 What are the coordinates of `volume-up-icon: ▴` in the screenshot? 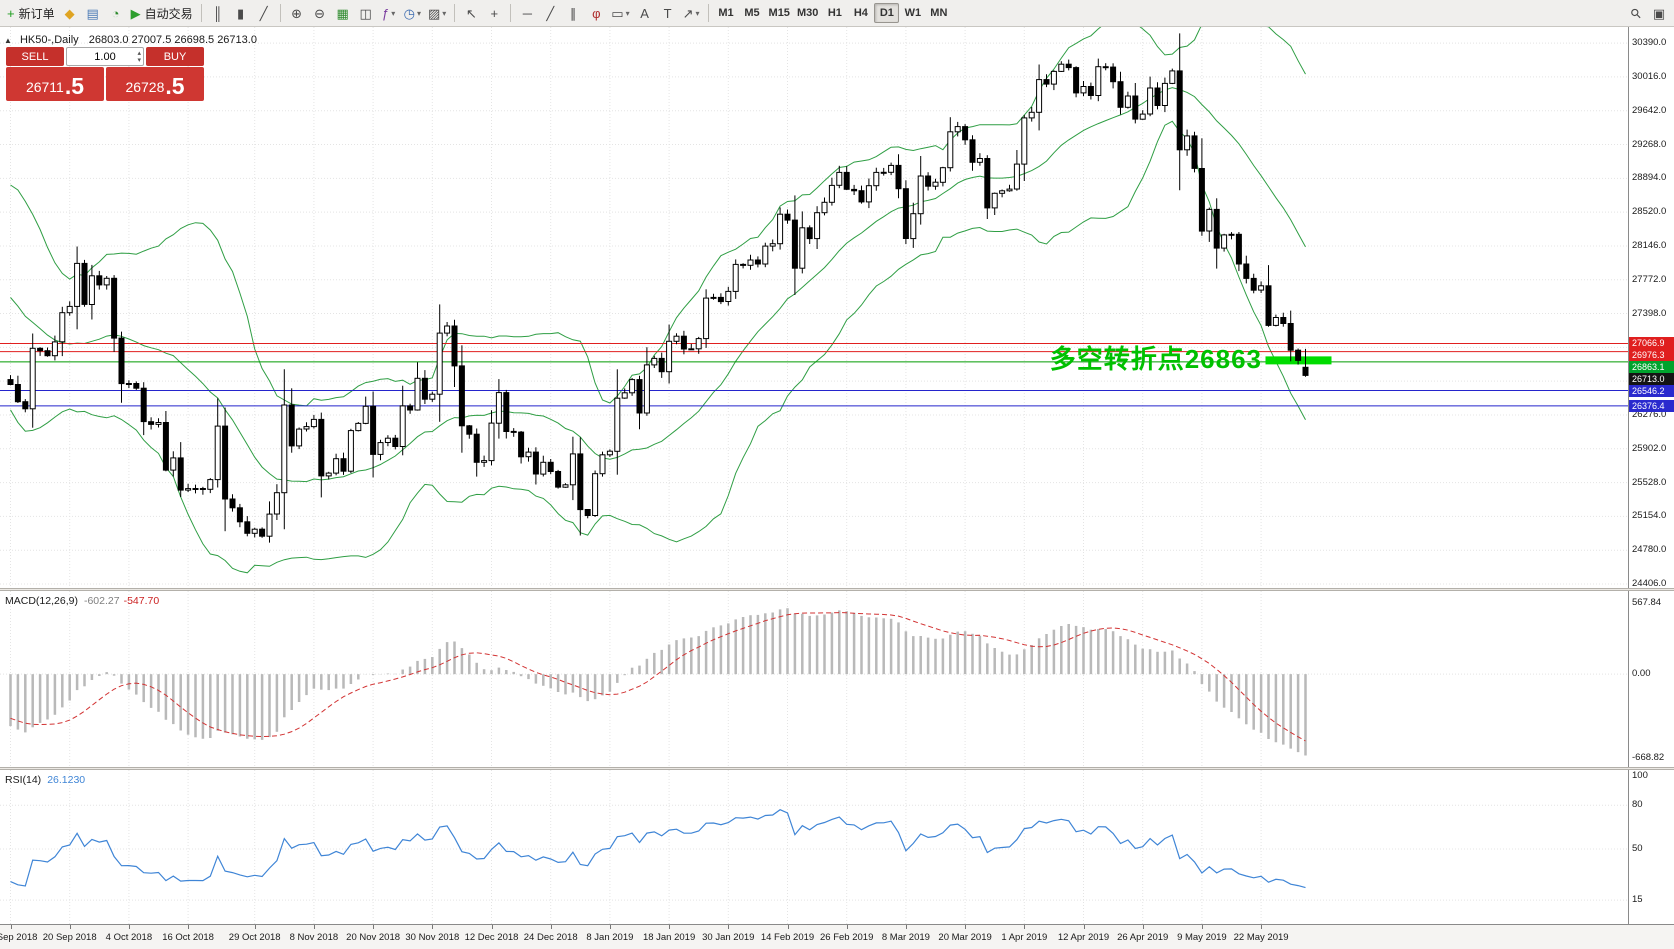 It's located at (139, 53).